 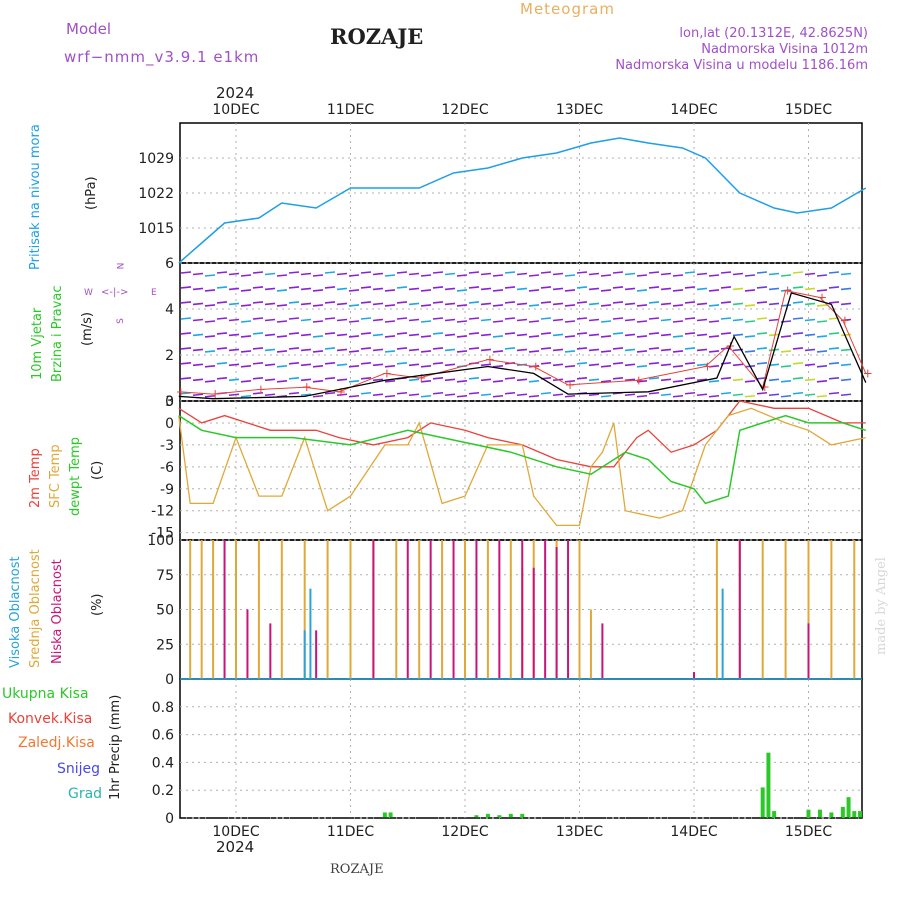 What do you see at coordinates (120, 321) in the screenshot?
I see `wind-rose-s: S` at bounding box center [120, 321].